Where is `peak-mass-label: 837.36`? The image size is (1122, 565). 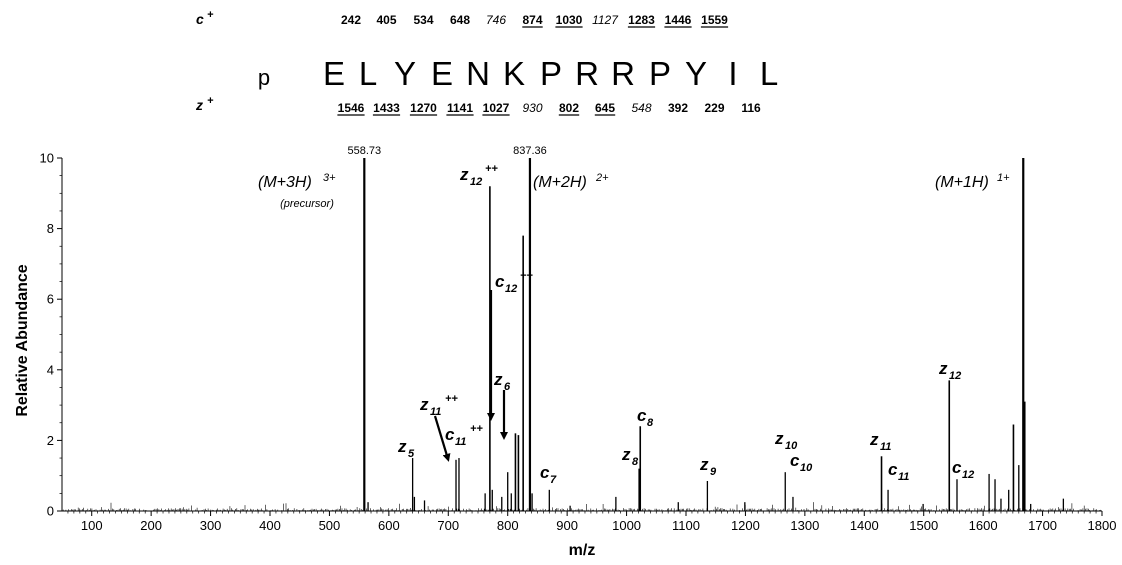
peak-mass-label: 837.36 is located at coordinates (530, 151).